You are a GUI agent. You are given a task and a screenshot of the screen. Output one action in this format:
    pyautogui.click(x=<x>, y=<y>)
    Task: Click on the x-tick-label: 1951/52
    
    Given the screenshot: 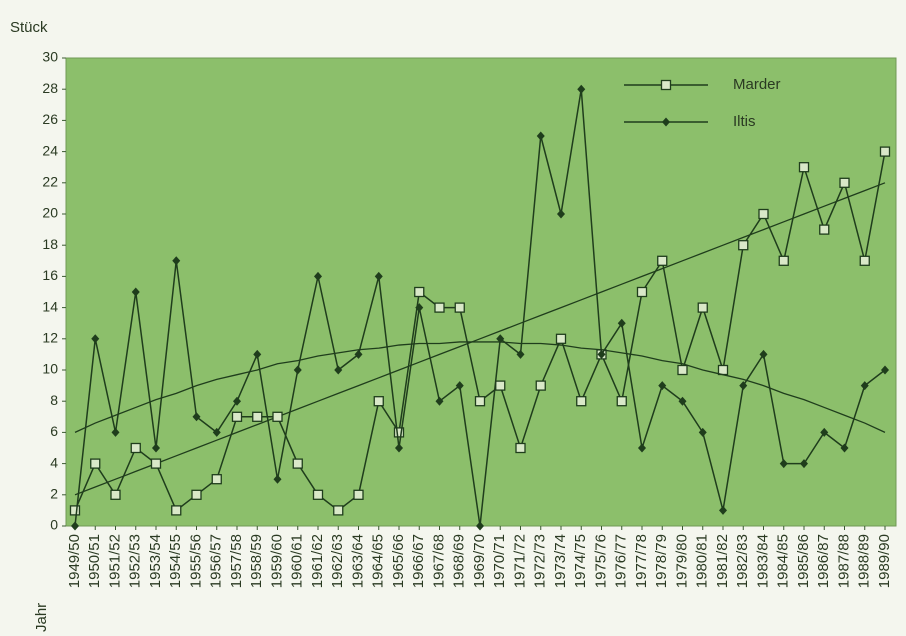 What is the action you would take?
    pyautogui.click(x=114, y=561)
    